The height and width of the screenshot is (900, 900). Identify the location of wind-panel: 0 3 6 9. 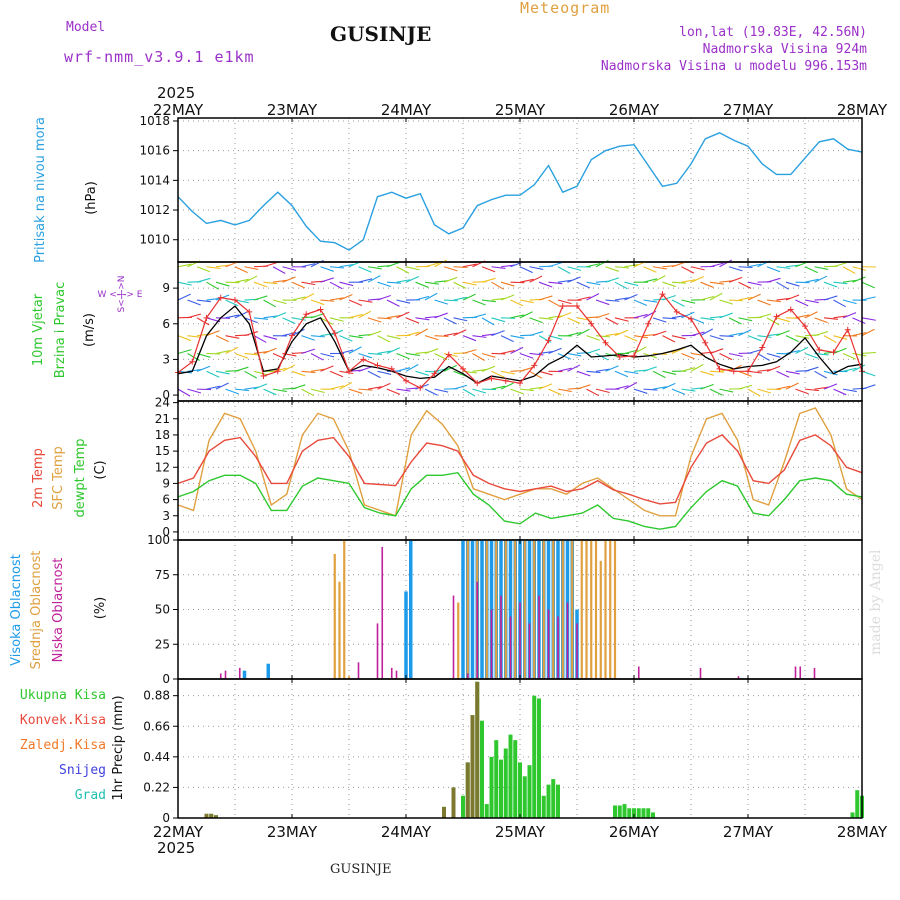
(519, 330).